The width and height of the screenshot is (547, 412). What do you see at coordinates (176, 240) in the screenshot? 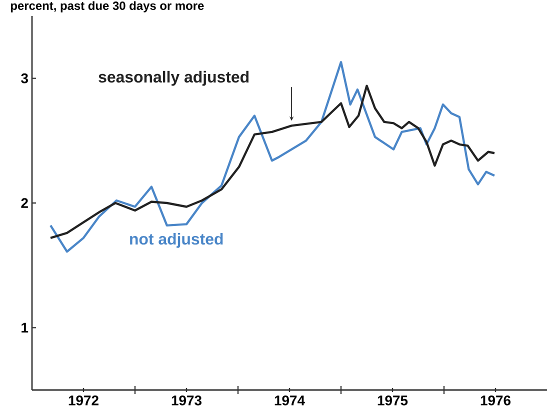
I see `series-label: not adjusted` at bounding box center [176, 240].